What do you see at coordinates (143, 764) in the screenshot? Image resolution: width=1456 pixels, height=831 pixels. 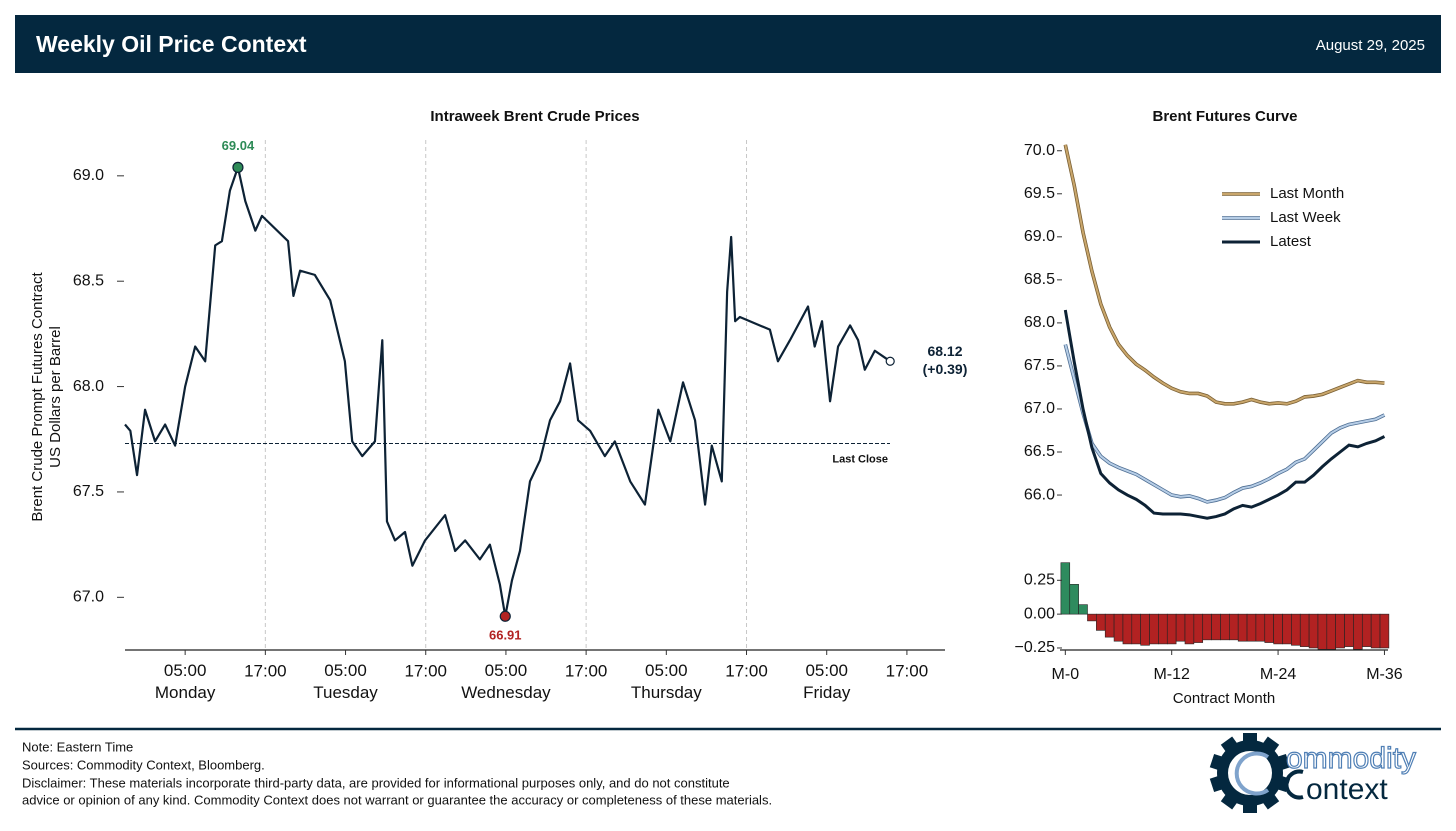 I see `footer-sources: Sources: Commodity Context, Bloomberg.` at bounding box center [143, 764].